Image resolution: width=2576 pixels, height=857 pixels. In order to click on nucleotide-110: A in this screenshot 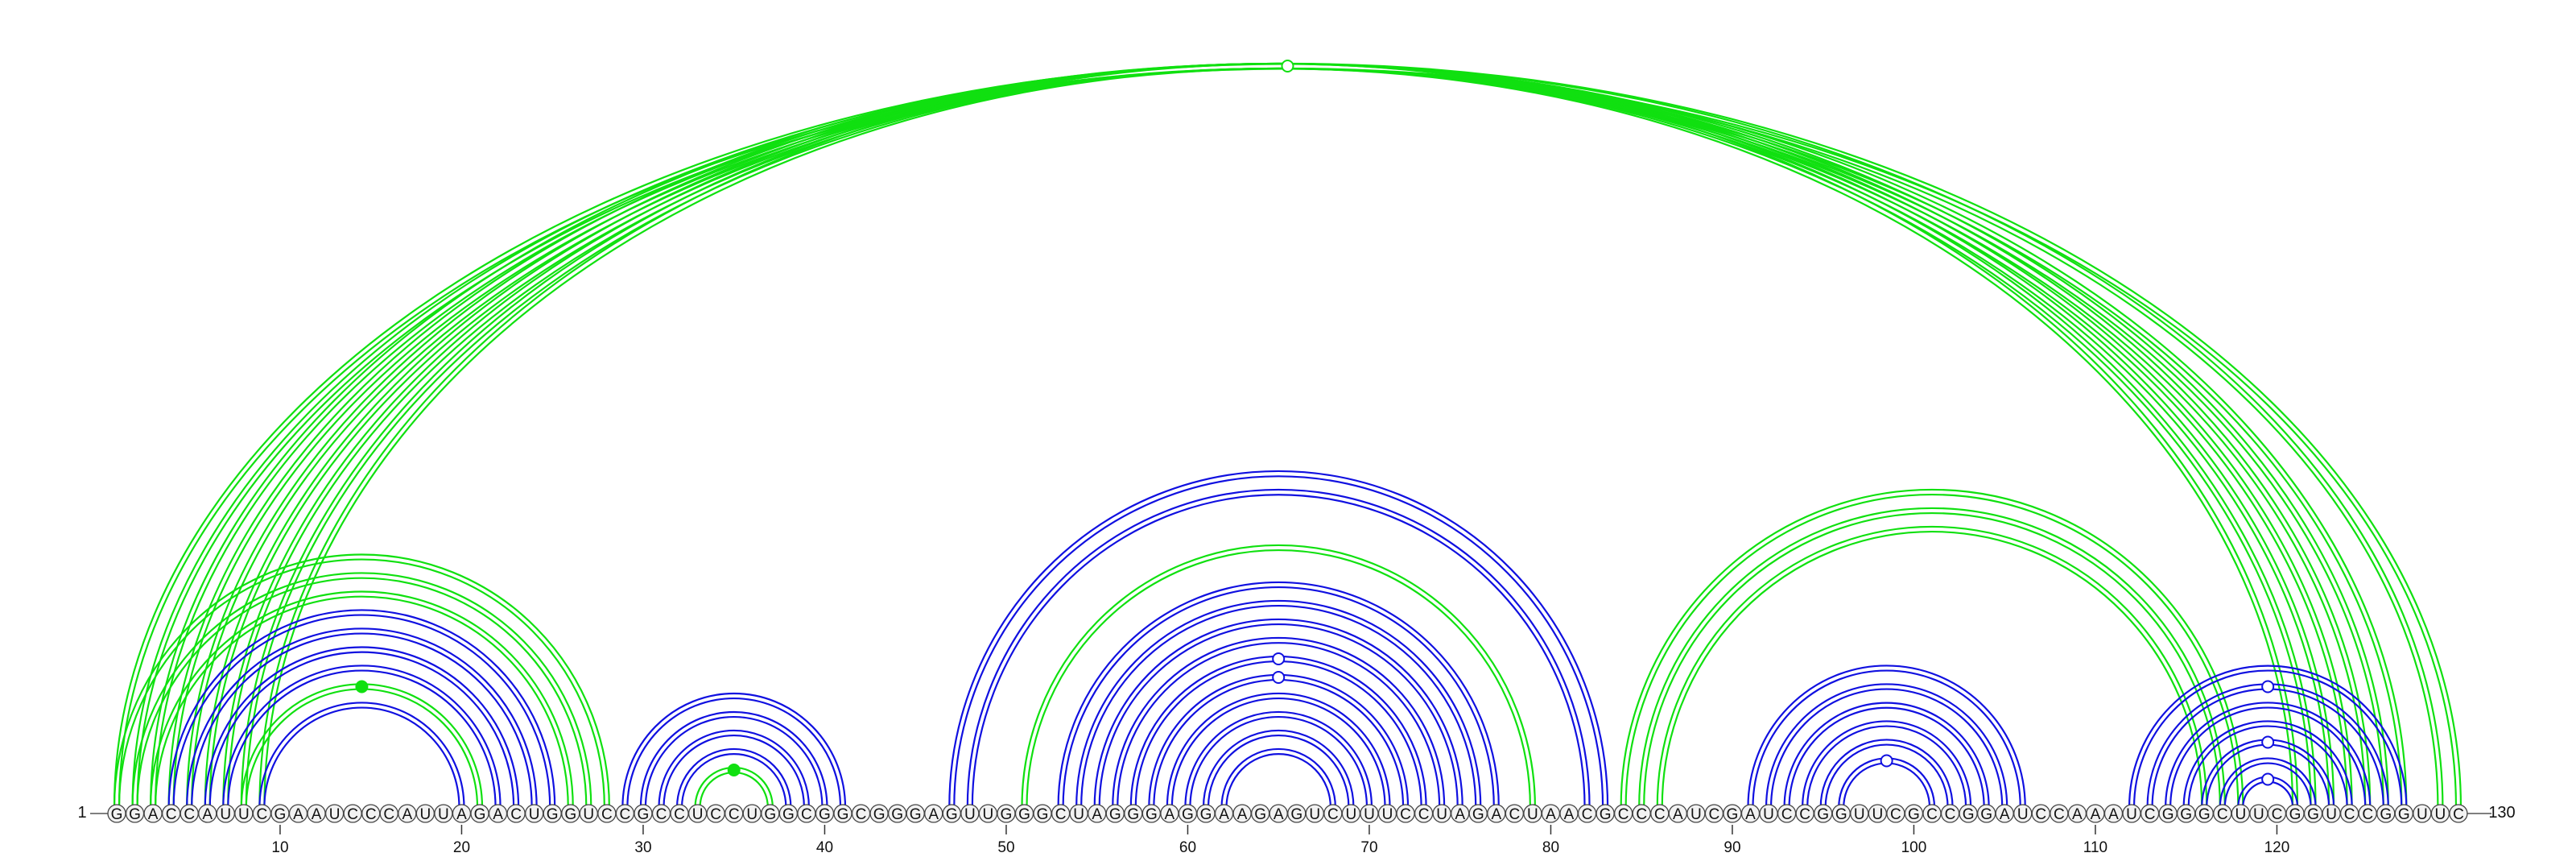, I will do `click(2095, 813)`.